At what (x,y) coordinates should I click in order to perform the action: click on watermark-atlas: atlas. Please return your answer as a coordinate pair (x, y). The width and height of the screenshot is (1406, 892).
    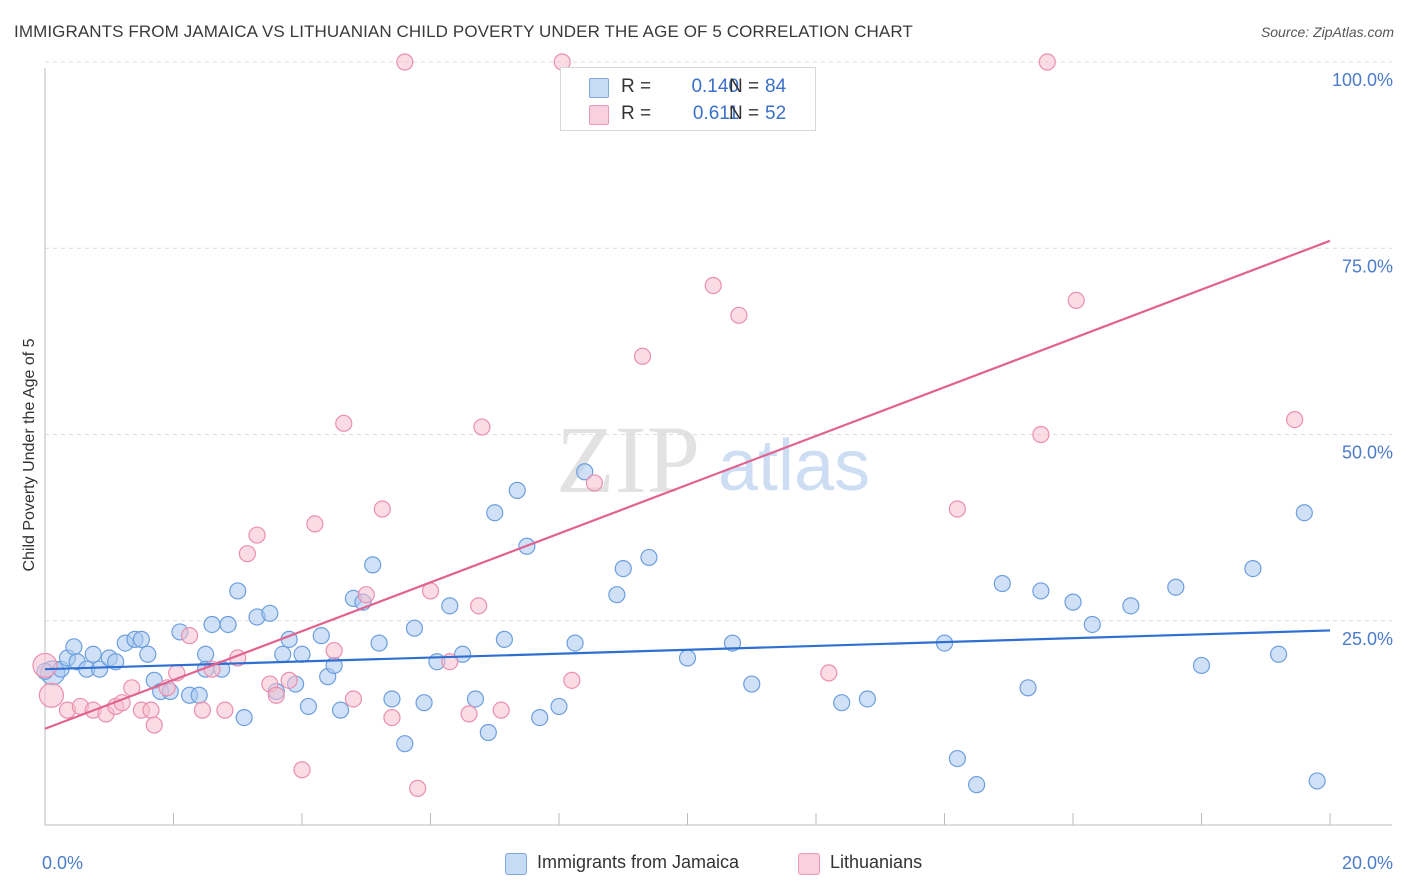
    Looking at the image, I should click on (794, 466).